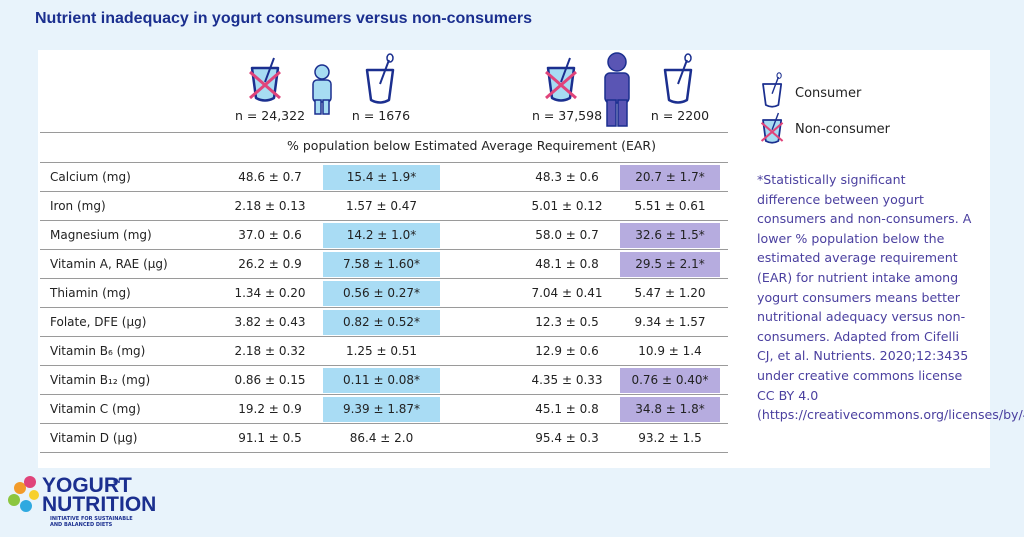  Describe the element at coordinates (101, 235) in the screenshot. I see `row-label: Magnesium (mg)` at that location.